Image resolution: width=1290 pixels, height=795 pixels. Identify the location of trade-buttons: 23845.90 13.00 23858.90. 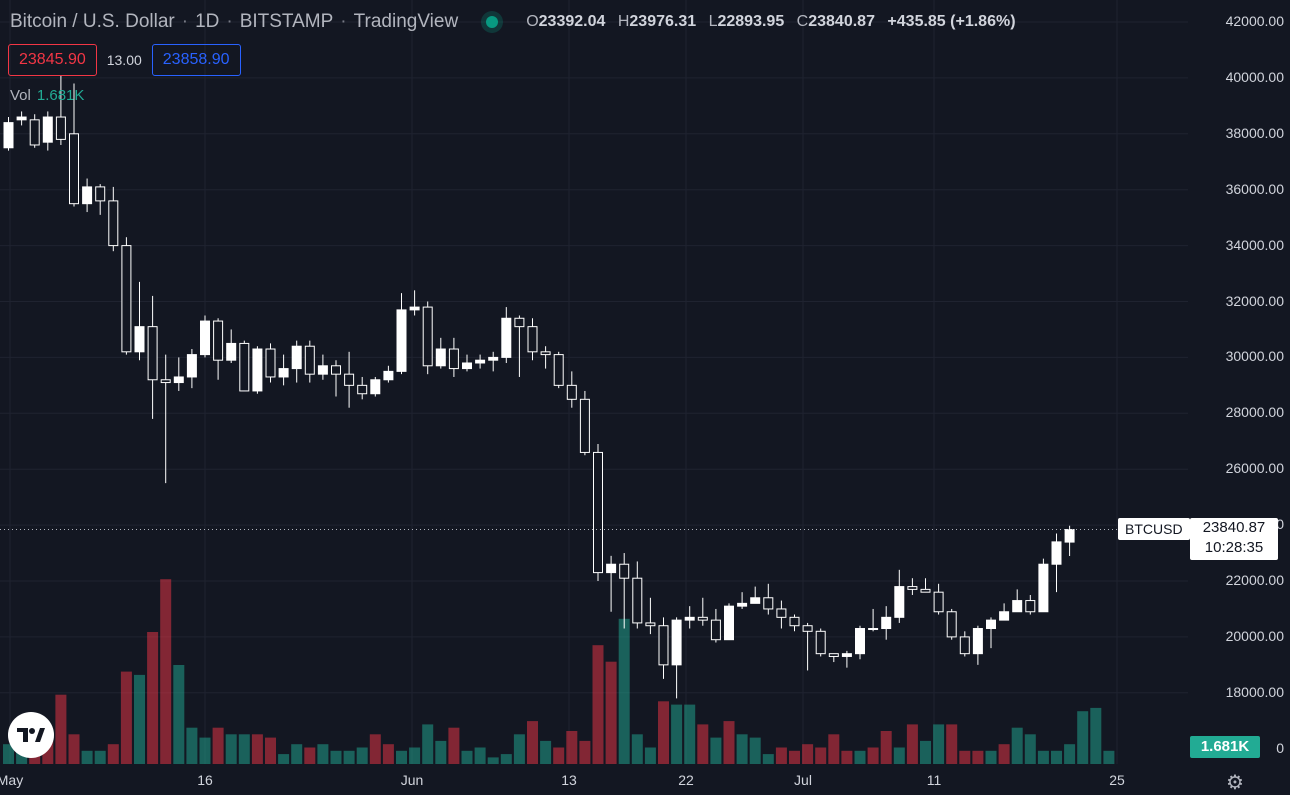
(124, 60).